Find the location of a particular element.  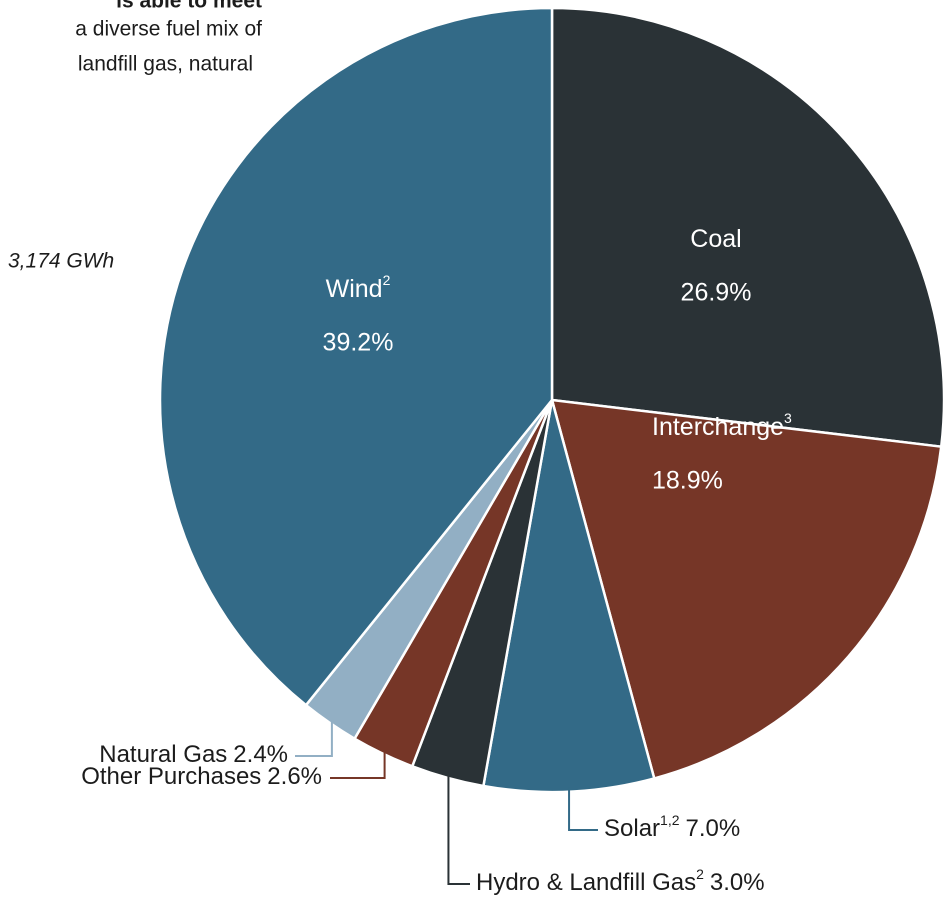

slice-label: Hydro & Landfill Gas2 3.0% is located at coordinates (620, 881).